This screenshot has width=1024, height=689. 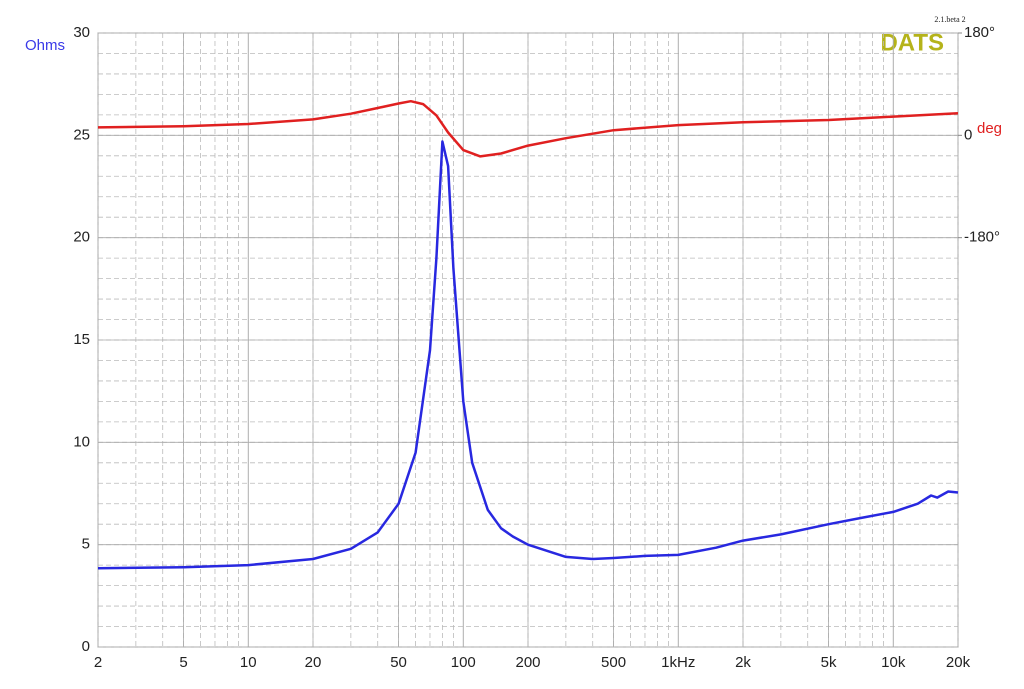 What do you see at coordinates (81, 134) in the screenshot?
I see `y-tick-label: 25` at bounding box center [81, 134].